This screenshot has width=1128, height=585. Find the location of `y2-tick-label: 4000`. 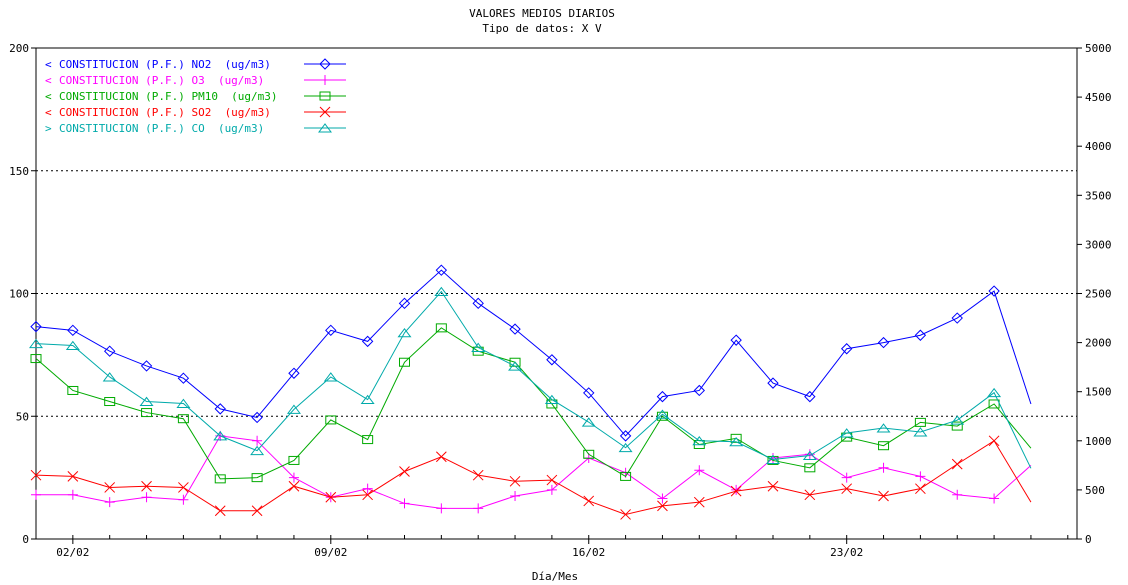

y2-tick-label: 4000 is located at coordinates (1098, 146).